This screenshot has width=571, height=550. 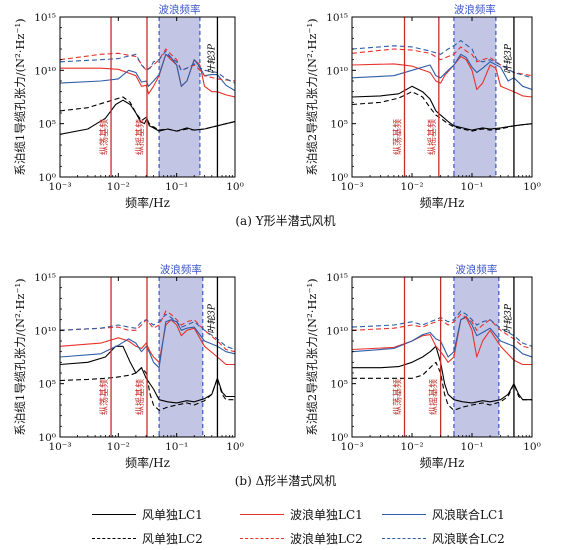 What do you see at coordinates (172, 514) in the screenshot?
I see `legend-label: 风单独LC1` at bounding box center [172, 514].